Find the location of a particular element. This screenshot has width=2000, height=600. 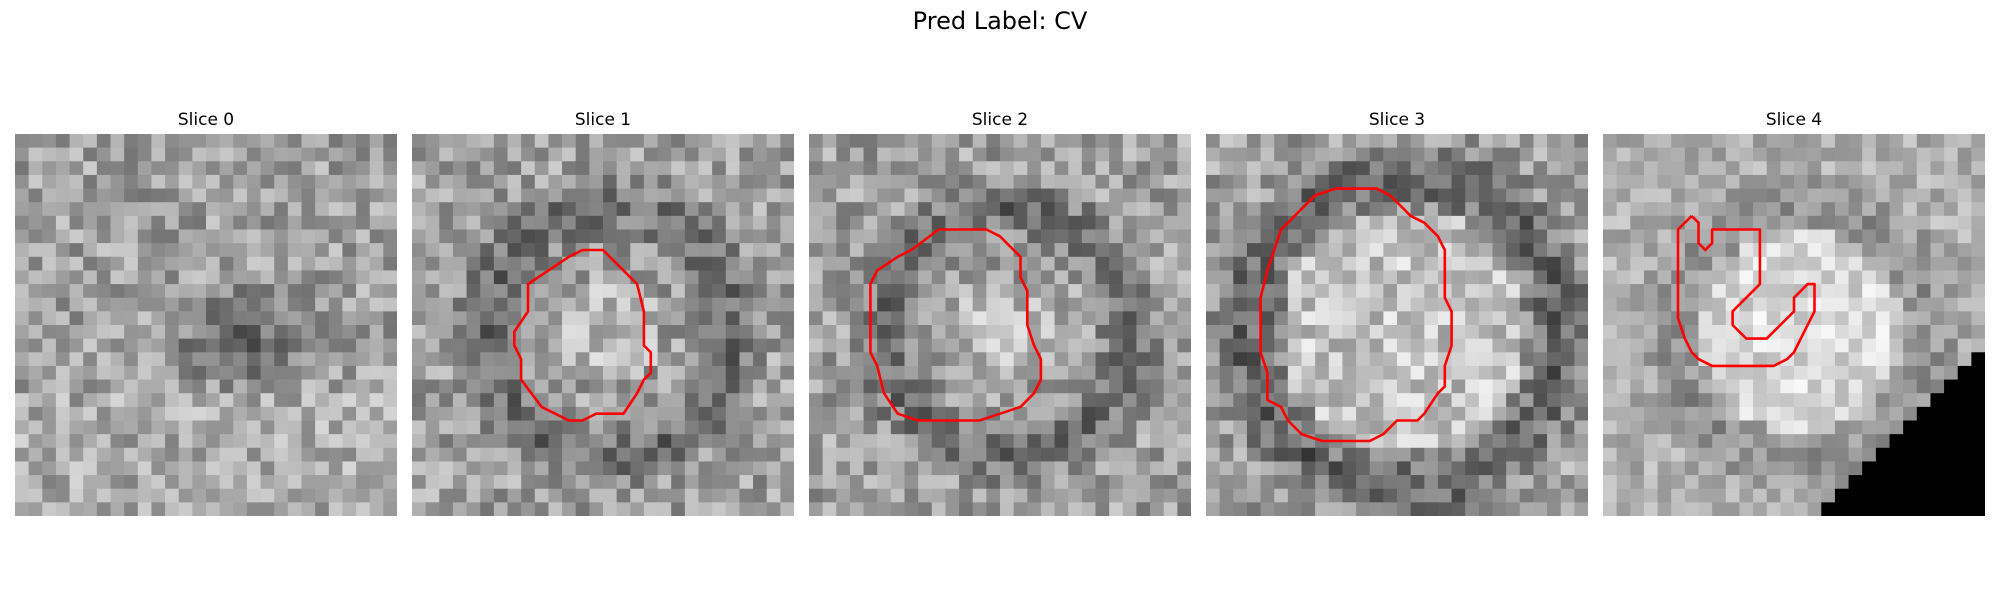

slice-title: Slice 1 is located at coordinates (603, 120).